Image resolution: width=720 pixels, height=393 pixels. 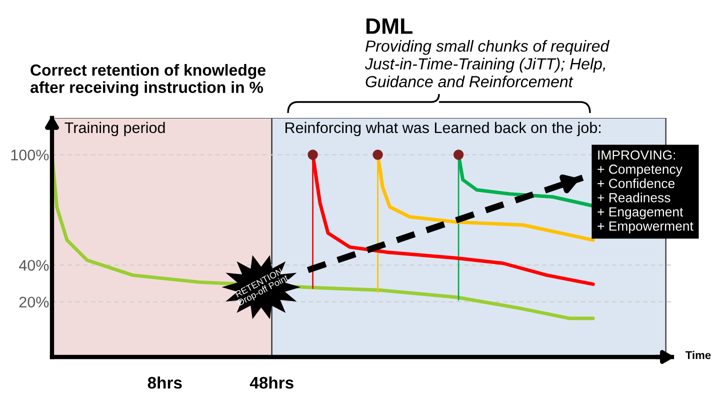 What do you see at coordinates (33, 265) in the screenshot?
I see `y-tick-label: 40%` at bounding box center [33, 265].